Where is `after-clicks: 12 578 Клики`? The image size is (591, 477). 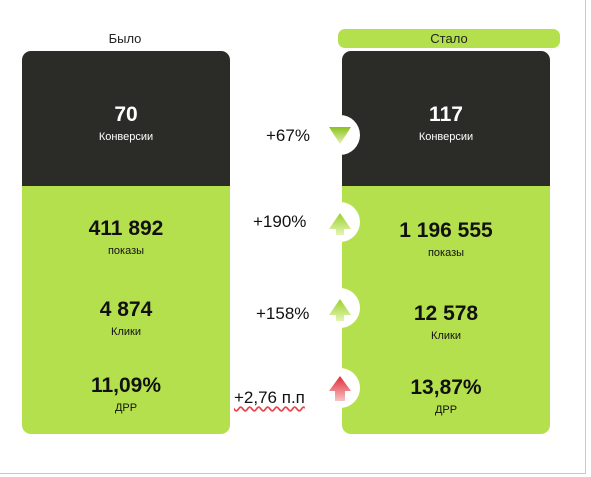 after-clicks: 12 578 Клики is located at coordinates (446, 322).